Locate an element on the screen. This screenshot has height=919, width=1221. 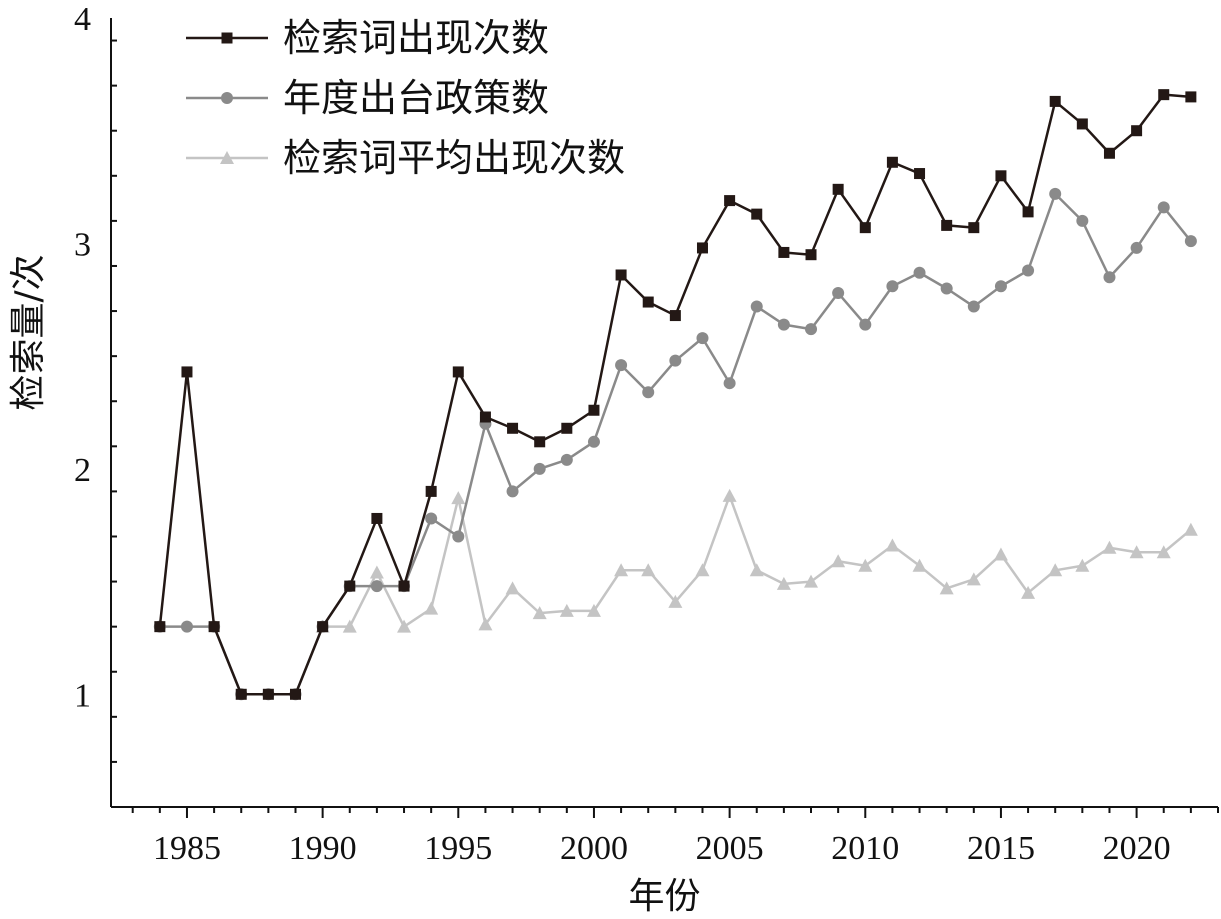
x-tick-label: 1995 is located at coordinates (458, 848).